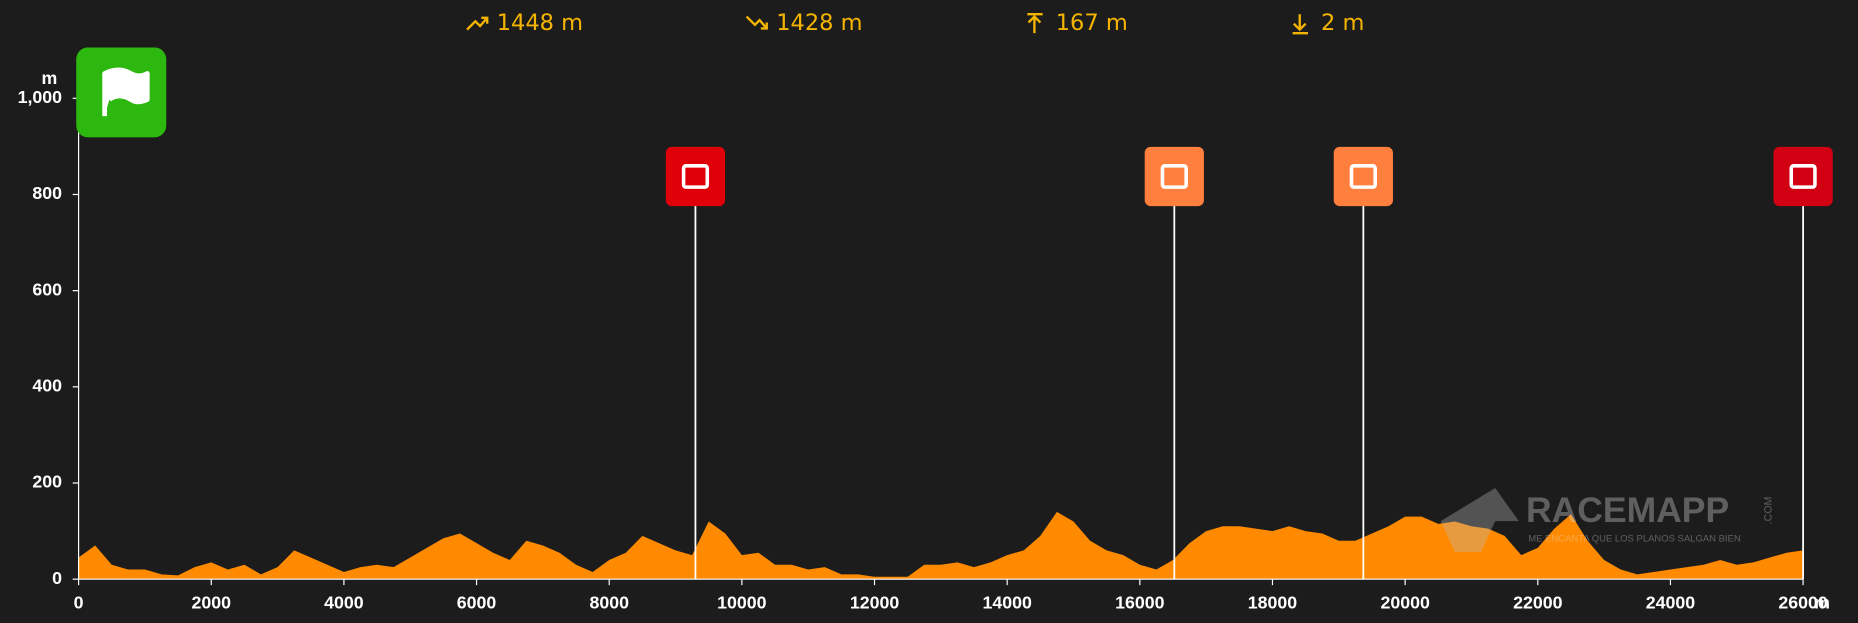 The height and width of the screenshot is (623, 1858). I want to click on elevation-area, so click(941, 545).